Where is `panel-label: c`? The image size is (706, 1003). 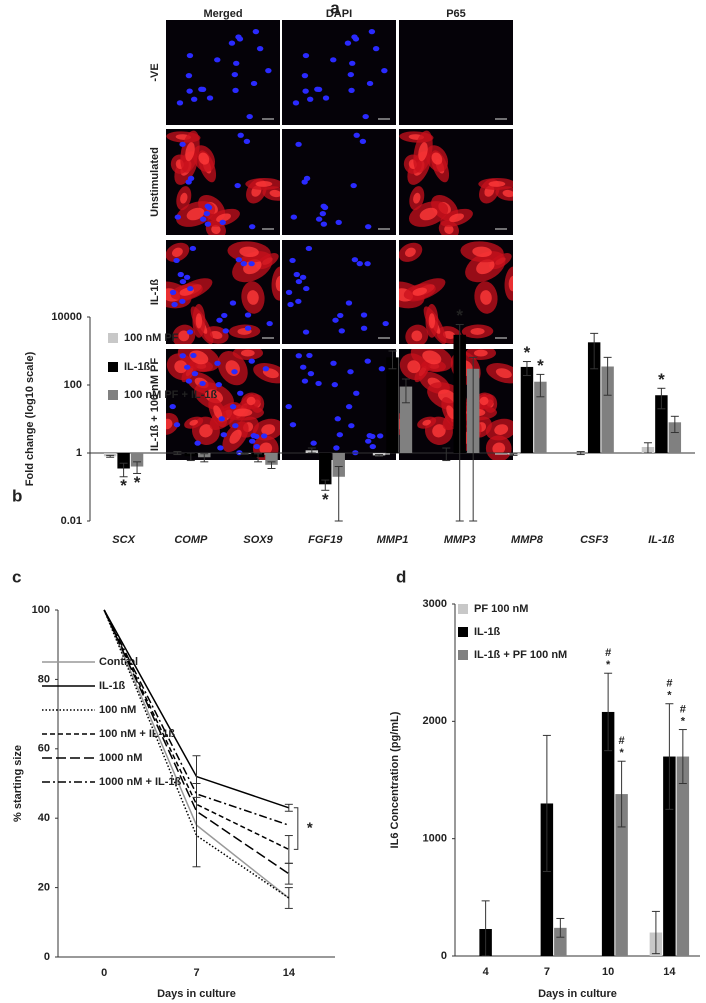
panel-label: c is located at coordinates (16, 576).